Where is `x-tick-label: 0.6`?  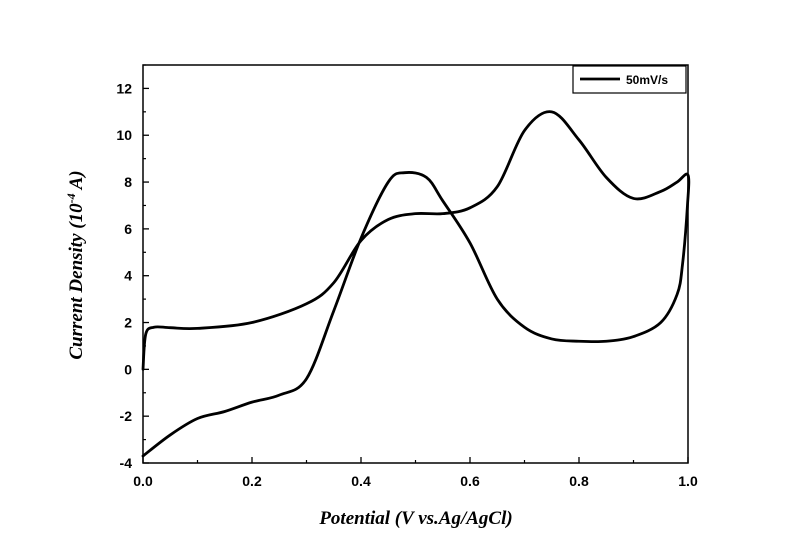
x-tick-label: 0.6 is located at coordinates (470, 481).